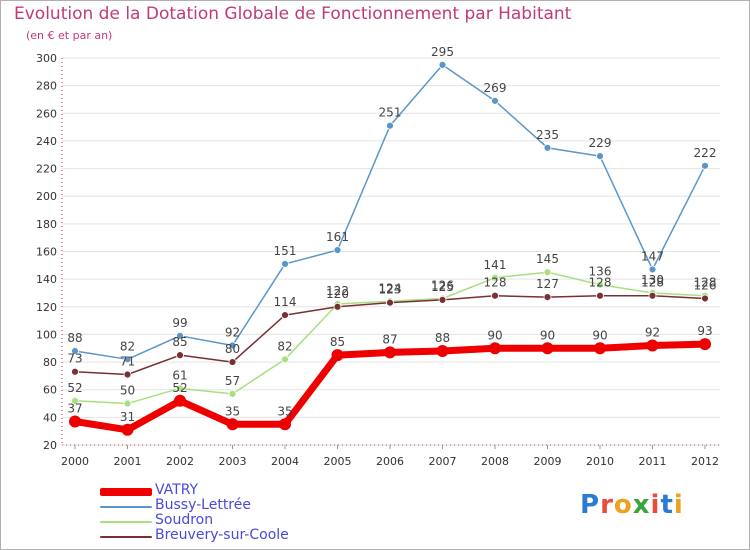  I want to click on data-point-vatry-2011, so click(652, 345).